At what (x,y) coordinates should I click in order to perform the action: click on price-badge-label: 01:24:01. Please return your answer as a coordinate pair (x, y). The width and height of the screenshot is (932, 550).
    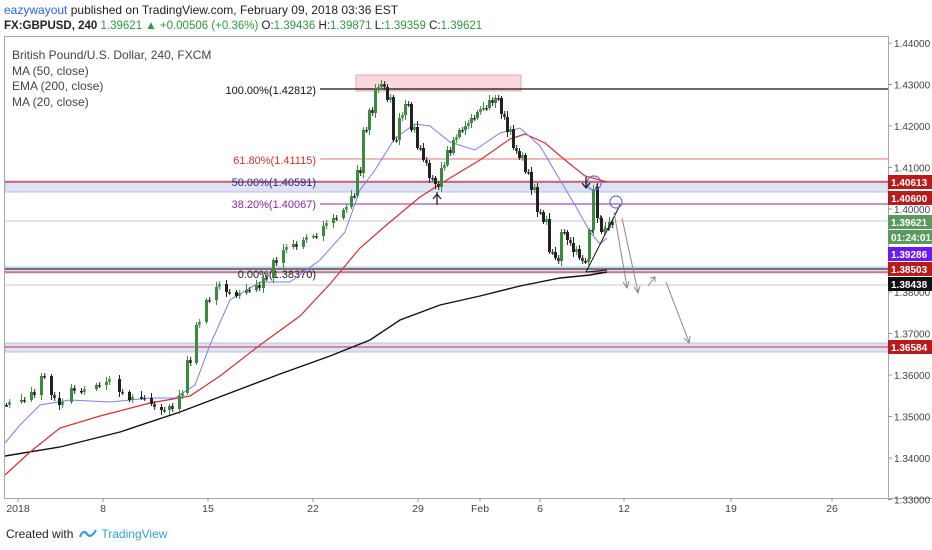
    Looking at the image, I should click on (911, 238).